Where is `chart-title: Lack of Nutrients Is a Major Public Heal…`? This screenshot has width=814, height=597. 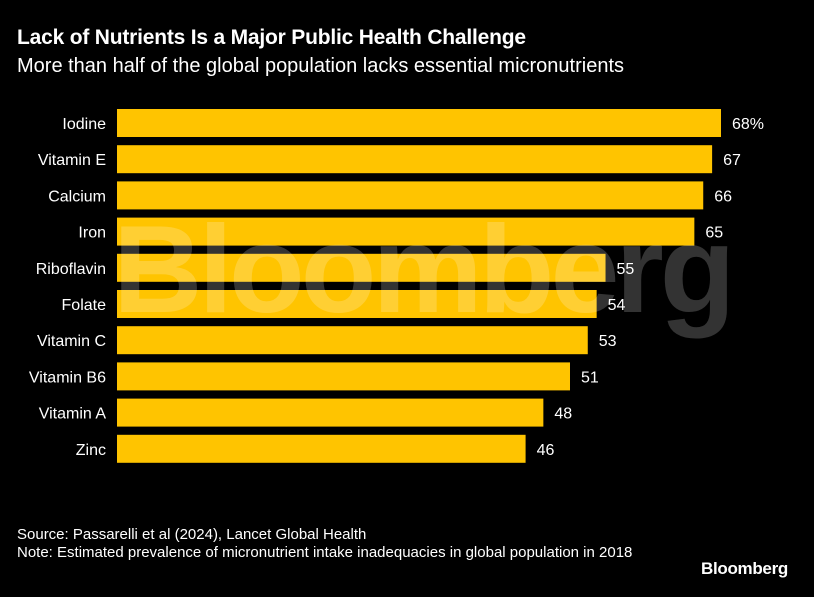 chart-title: Lack of Nutrients Is a Major Public Heal… is located at coordinates (271, 37).